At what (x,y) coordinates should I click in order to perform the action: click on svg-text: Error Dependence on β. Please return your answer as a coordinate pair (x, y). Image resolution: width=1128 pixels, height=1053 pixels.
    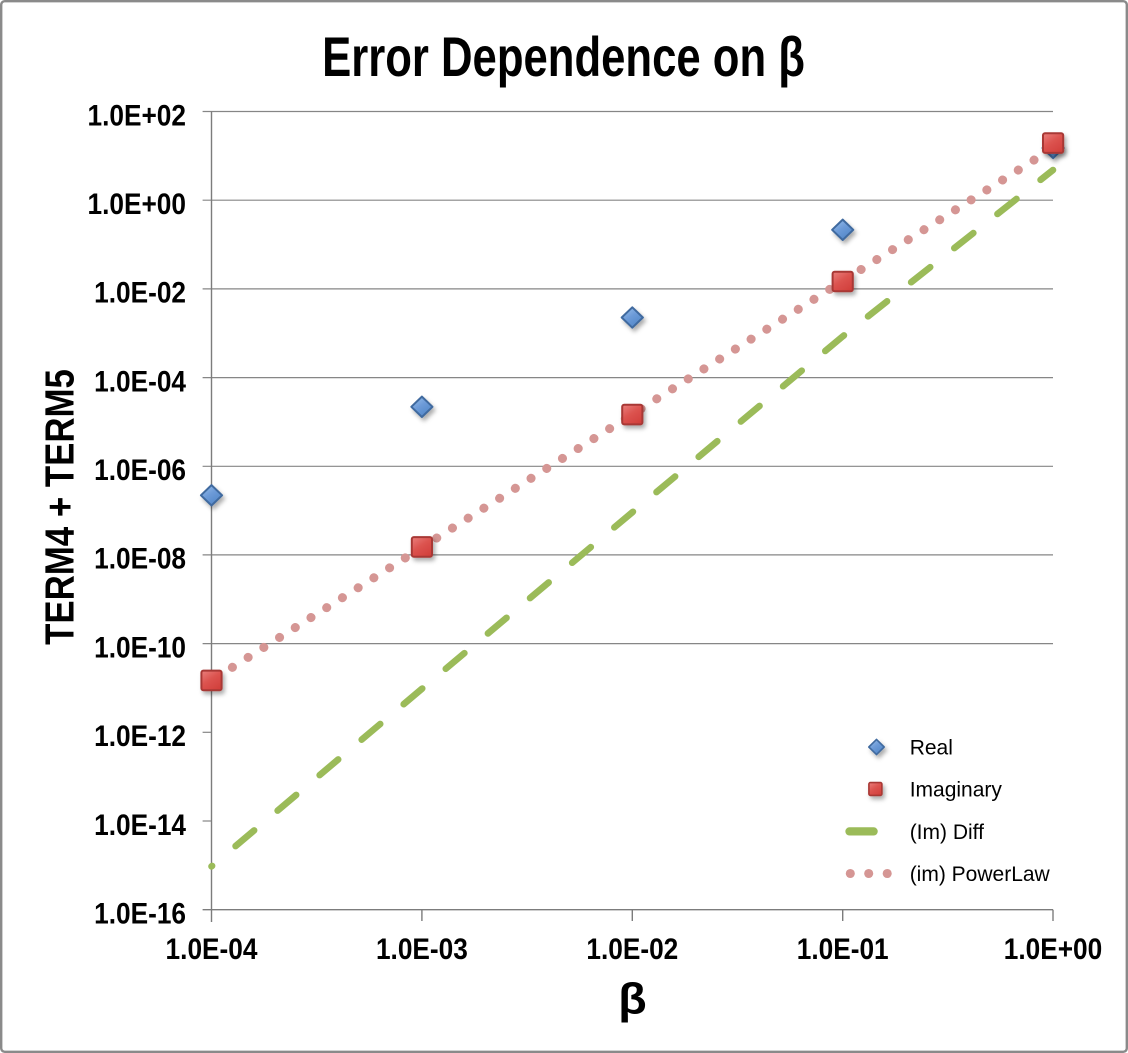
    Looking at the image, I should click on (563, 57).